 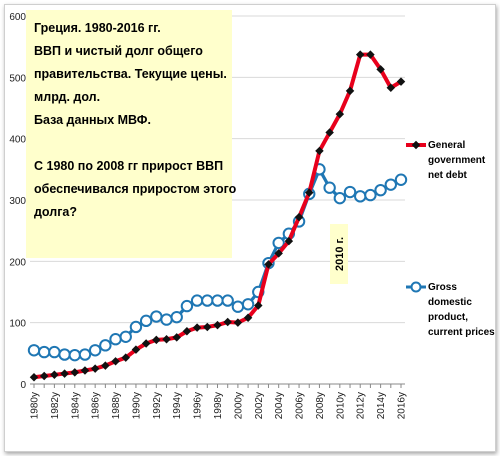 What do you see at coordinates (17, 78) in the screenshot?
I see `y-tick-label: 500` at bounding box center [17, 78].